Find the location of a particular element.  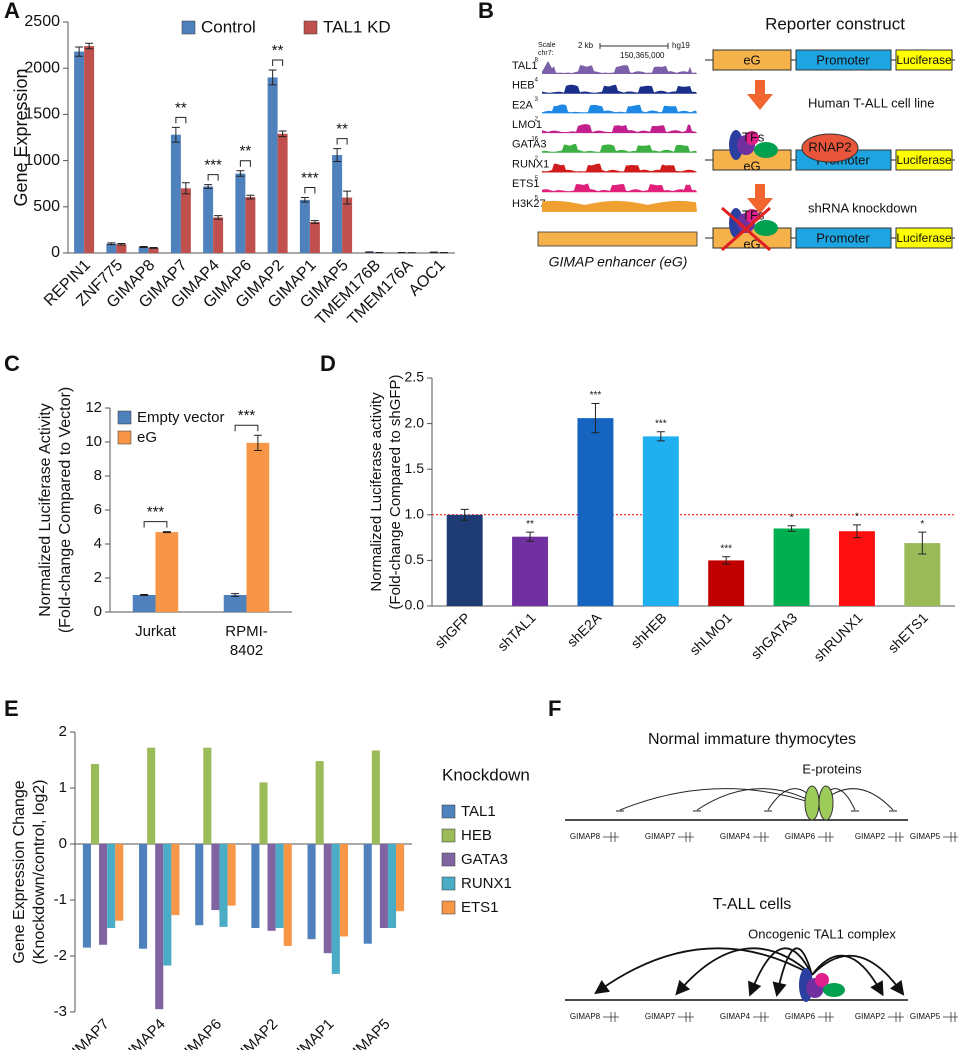

label: Reporter construct is located at coordinates (835, 23).